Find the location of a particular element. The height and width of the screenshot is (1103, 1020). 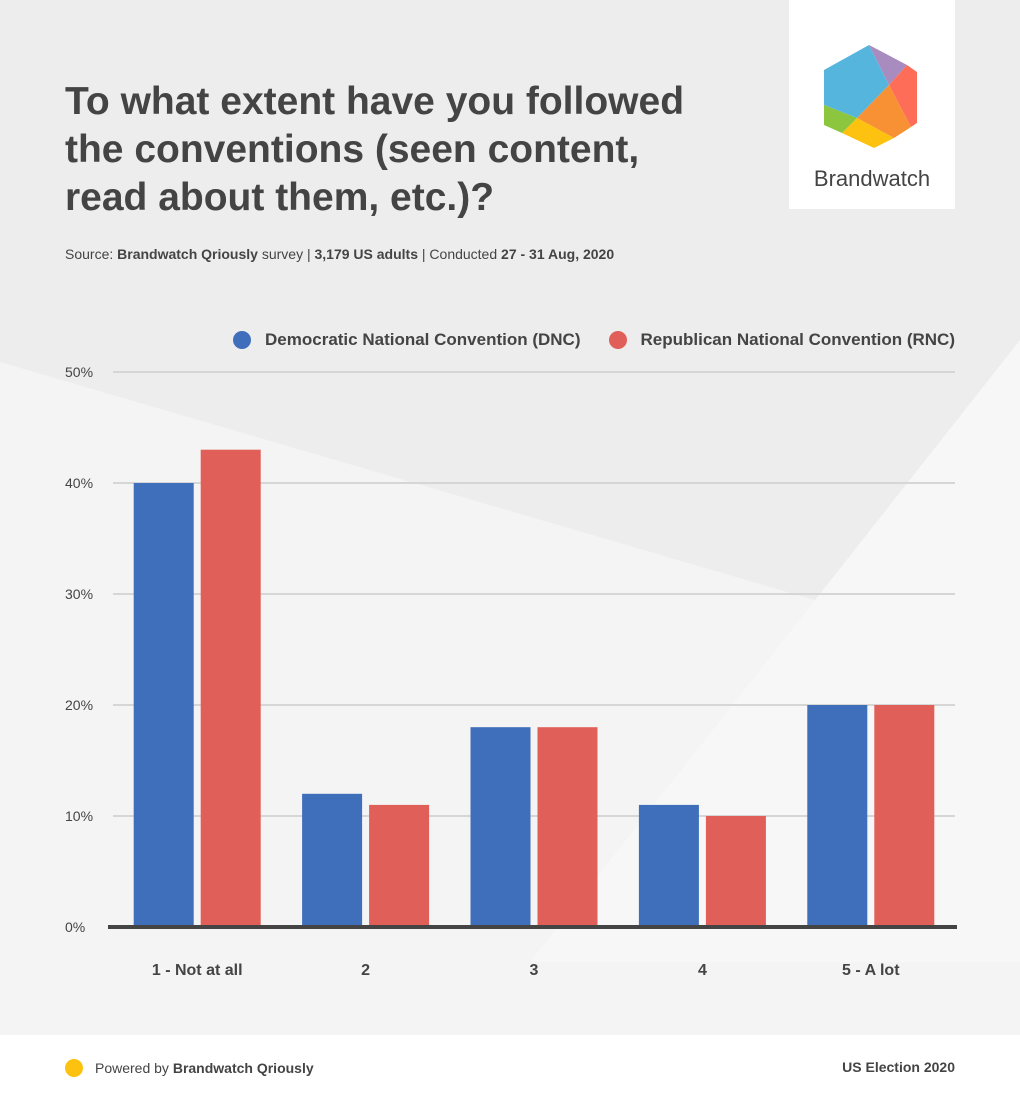

source-dates: 27 - 31 Aug, 2020 is located at coordinates (558, 254).